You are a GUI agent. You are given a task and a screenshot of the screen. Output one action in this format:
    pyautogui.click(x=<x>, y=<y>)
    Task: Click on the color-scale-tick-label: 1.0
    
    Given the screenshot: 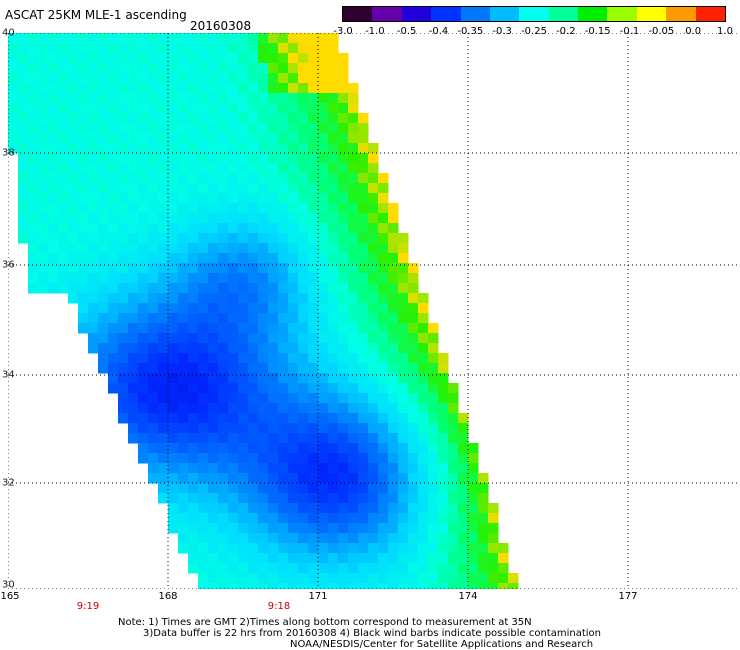 What is the action you would take?
    pyautogui.click(x=725, y=31)
    